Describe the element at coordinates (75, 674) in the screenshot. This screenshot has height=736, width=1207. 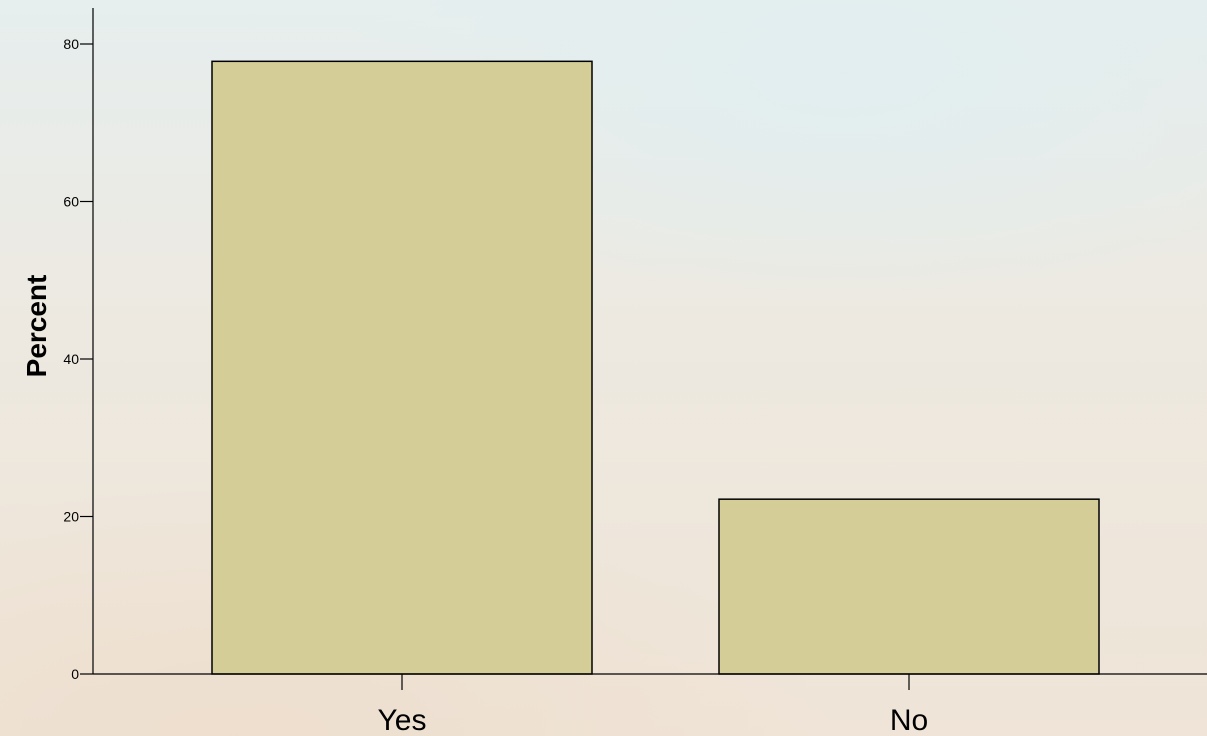
I see `y-tick-label-0: 0` at that location.